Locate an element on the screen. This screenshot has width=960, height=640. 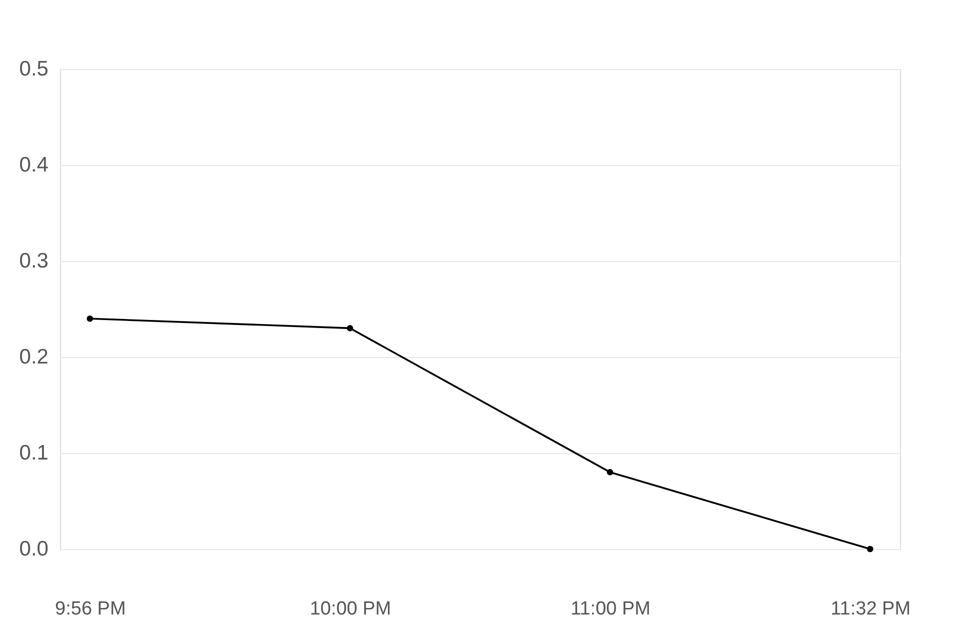
y-tick-label: 0.0 is located at coordinates (33, 549).